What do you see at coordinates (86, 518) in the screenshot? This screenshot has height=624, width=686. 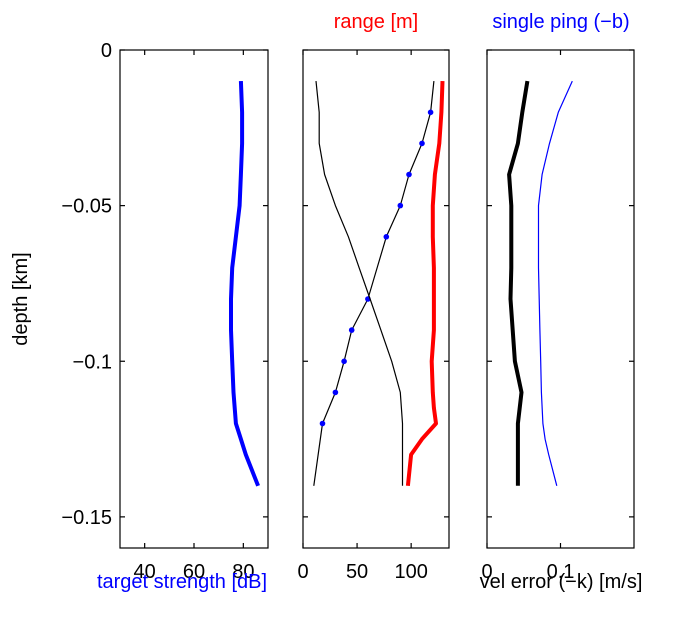 I see `y-tick-label-3: −0.15` at bounding box center [86, 518].